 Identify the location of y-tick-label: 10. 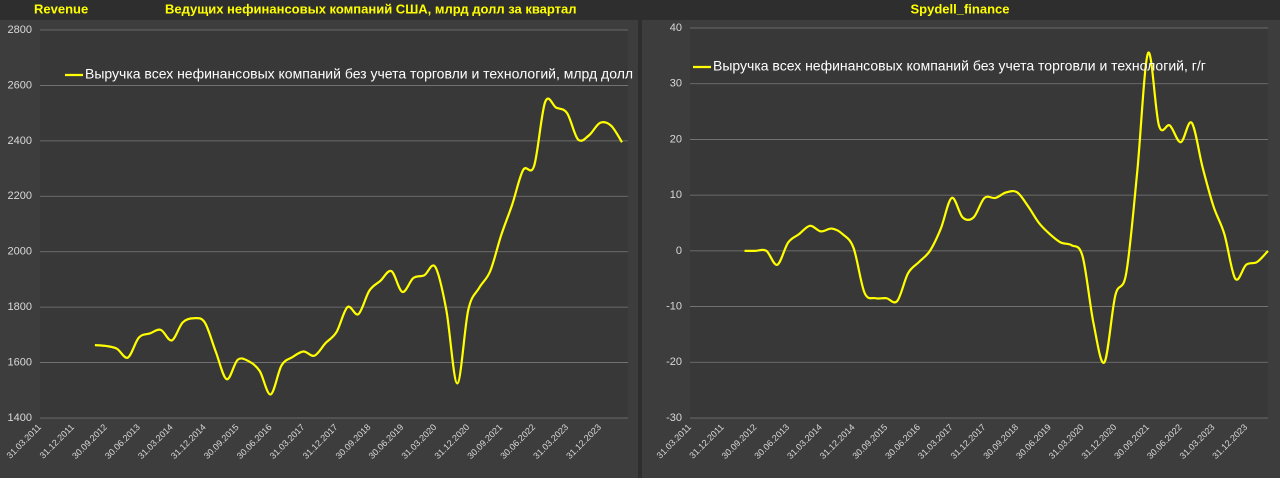
(676, 195).